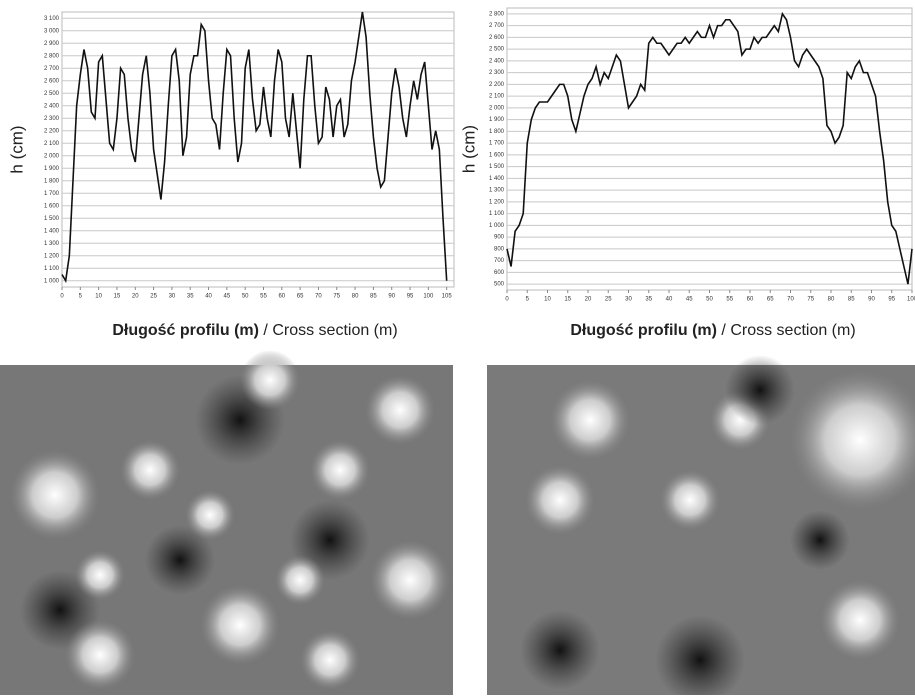 The image size is (915, 700). Describe the element at coordinates (135, 297) in the screenshot. I see `x-tick-label: 20` at that location.